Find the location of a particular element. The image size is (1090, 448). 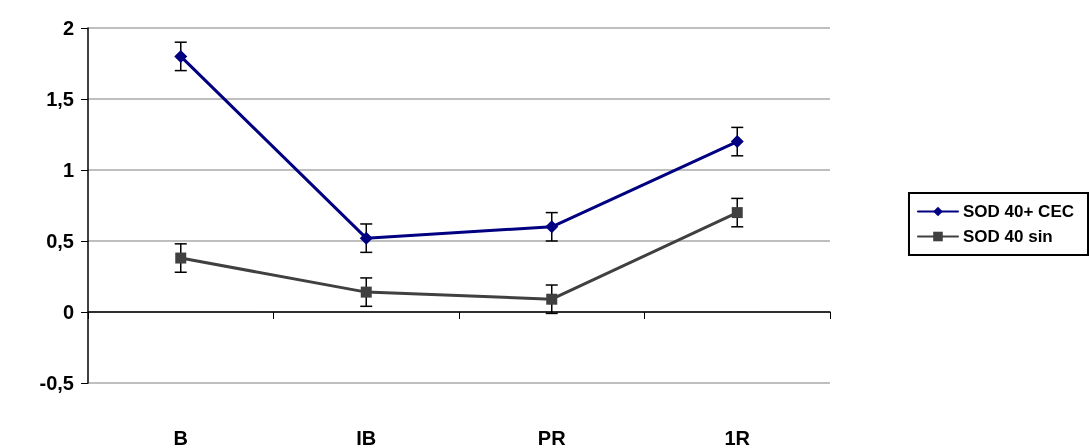

x-tick-label: 1R is located at coordinates (737, 437).